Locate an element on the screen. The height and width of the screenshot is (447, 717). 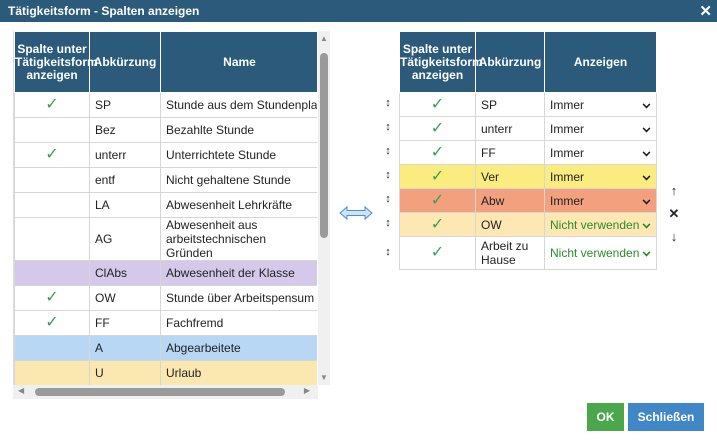
scroll-up-icon: ▲ is located at coordinates (324, 38).